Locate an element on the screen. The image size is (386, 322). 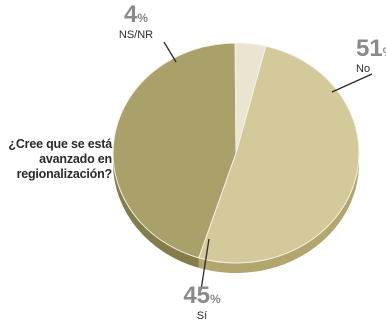
slice-category-no: No is located at coordinates (363, 69).